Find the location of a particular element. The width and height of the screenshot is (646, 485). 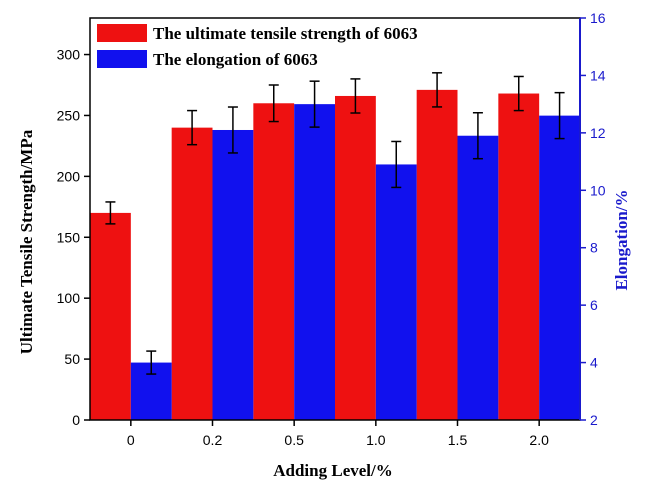

elongation-error-bar-2.0 is located at coordinates (559, 115).